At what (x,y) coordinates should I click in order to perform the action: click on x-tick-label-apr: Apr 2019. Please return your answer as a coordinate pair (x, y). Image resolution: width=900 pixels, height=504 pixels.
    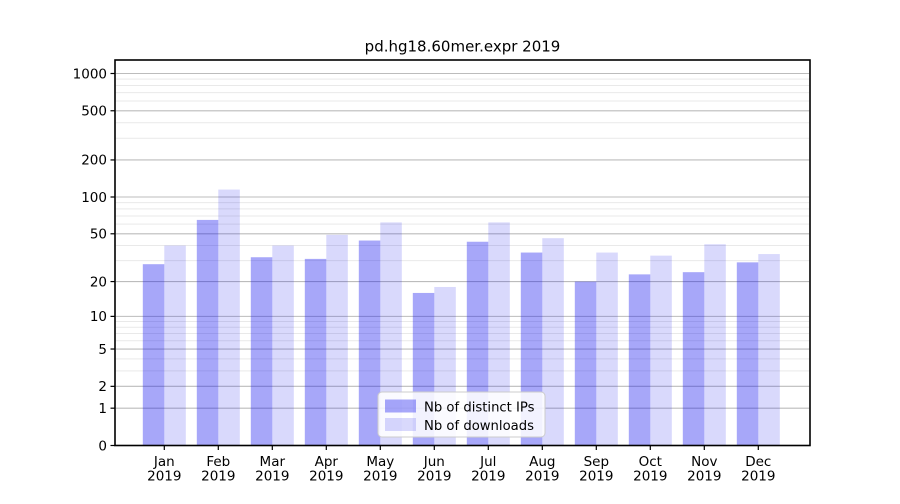
    Looking at the image, I should click on (326, 469).